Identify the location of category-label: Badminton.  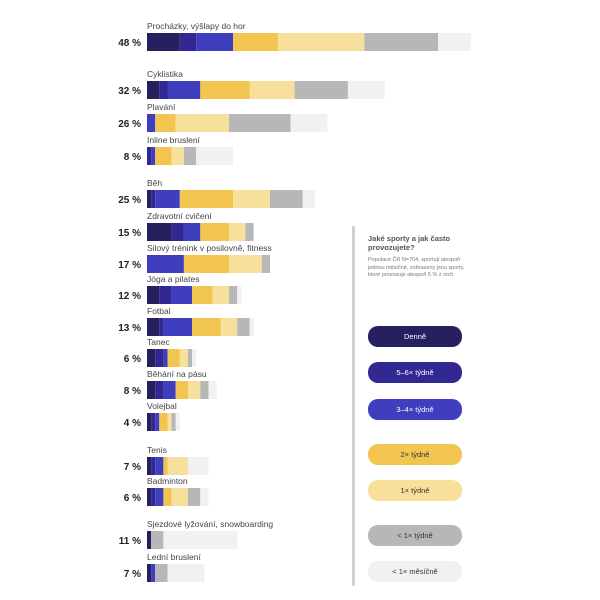
(167, 481).